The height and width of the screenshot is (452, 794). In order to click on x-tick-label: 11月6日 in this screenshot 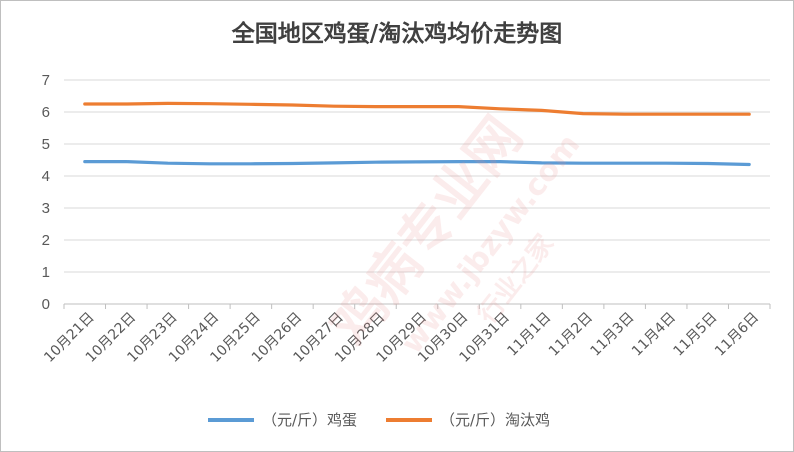, I will do `click(737, 335)`.